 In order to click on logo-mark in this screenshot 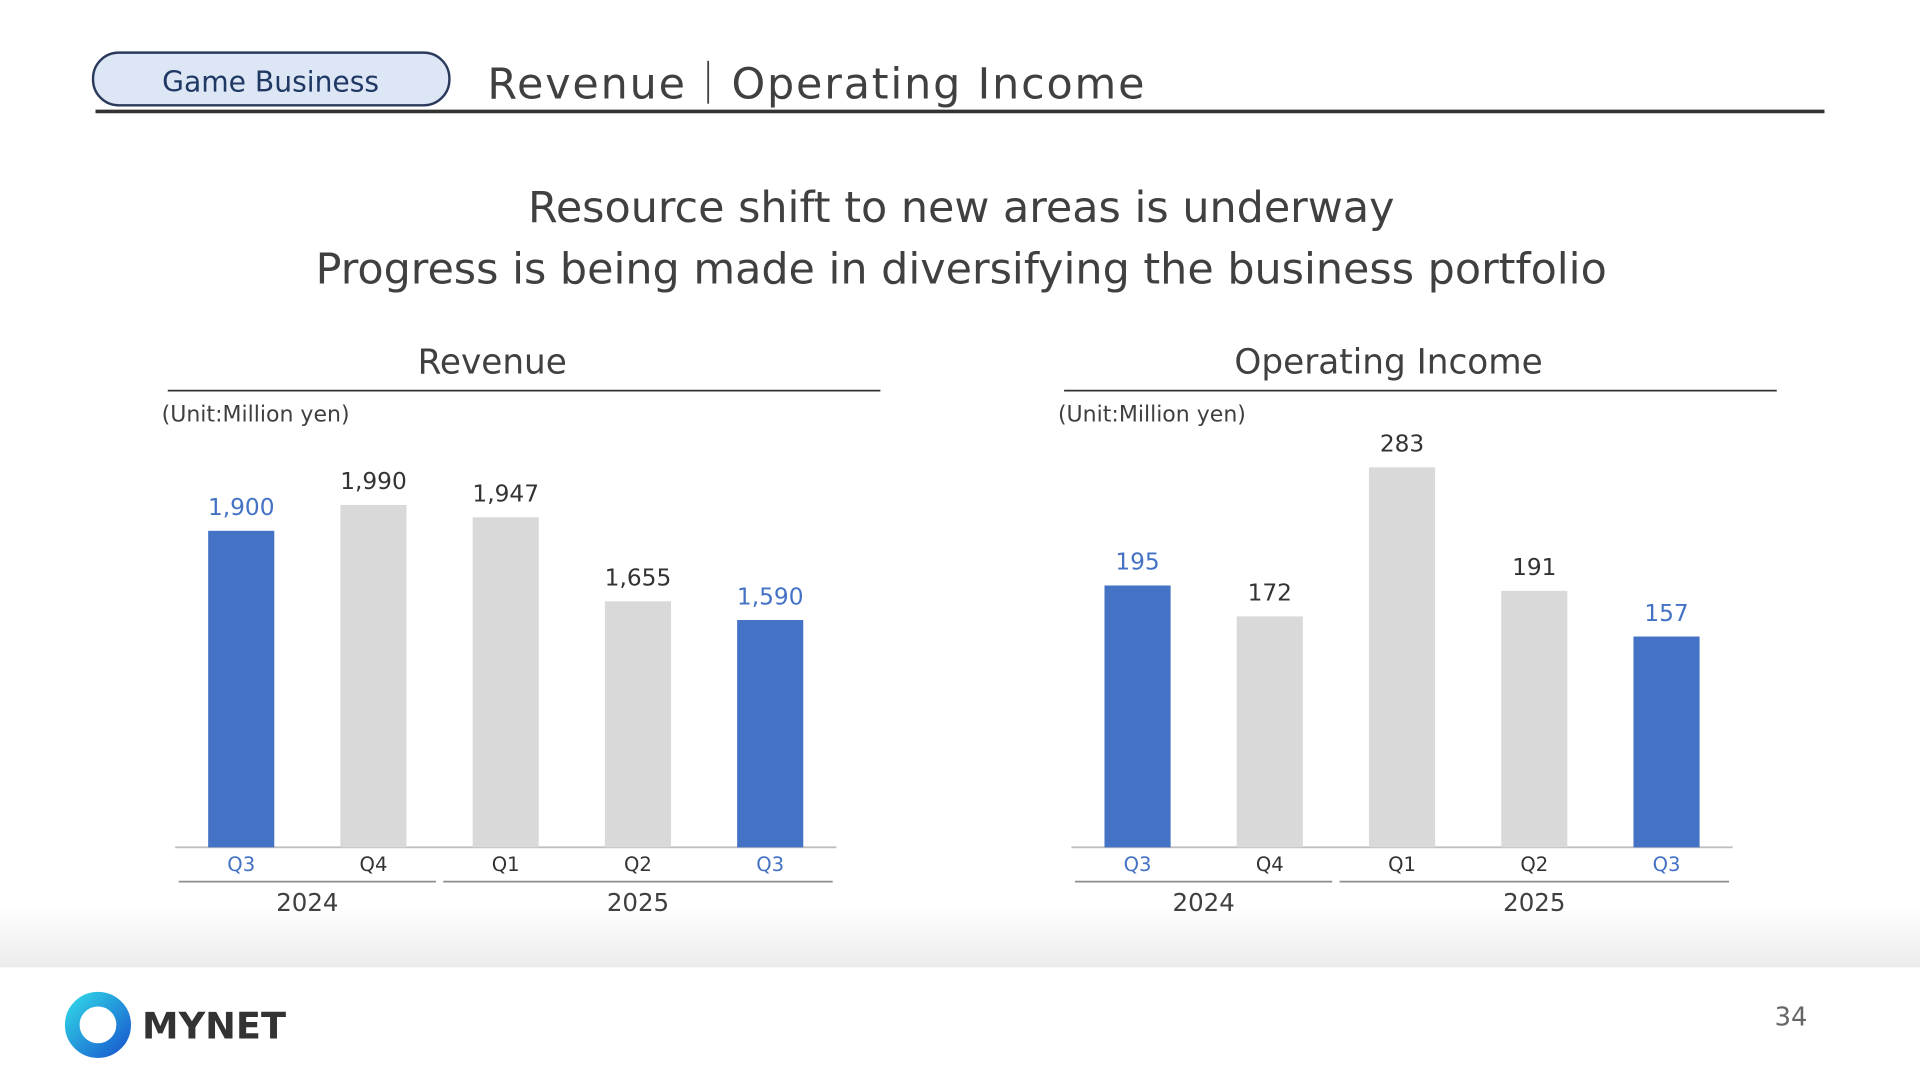, I will do `click(98, 1024)`.